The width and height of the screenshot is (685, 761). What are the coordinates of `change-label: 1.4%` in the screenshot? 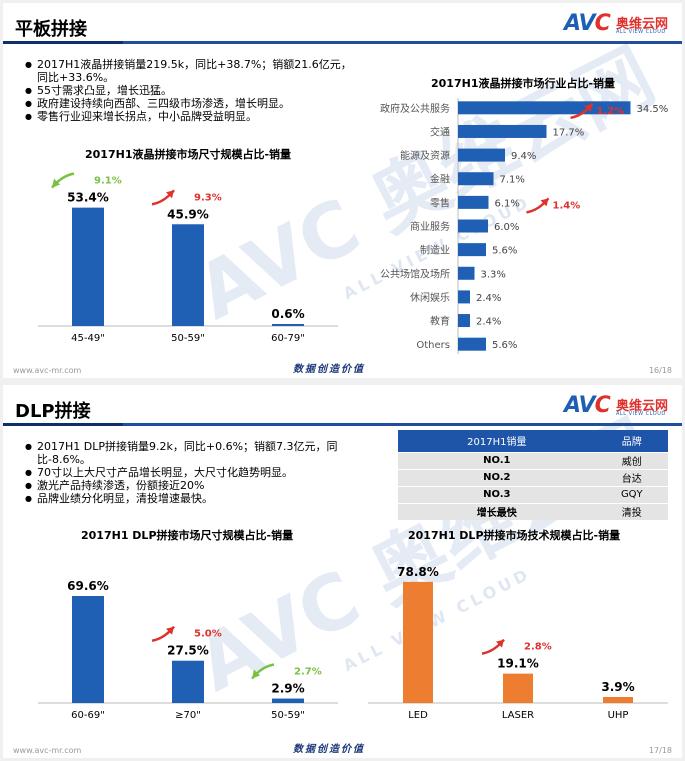 It's located at (567, 205).